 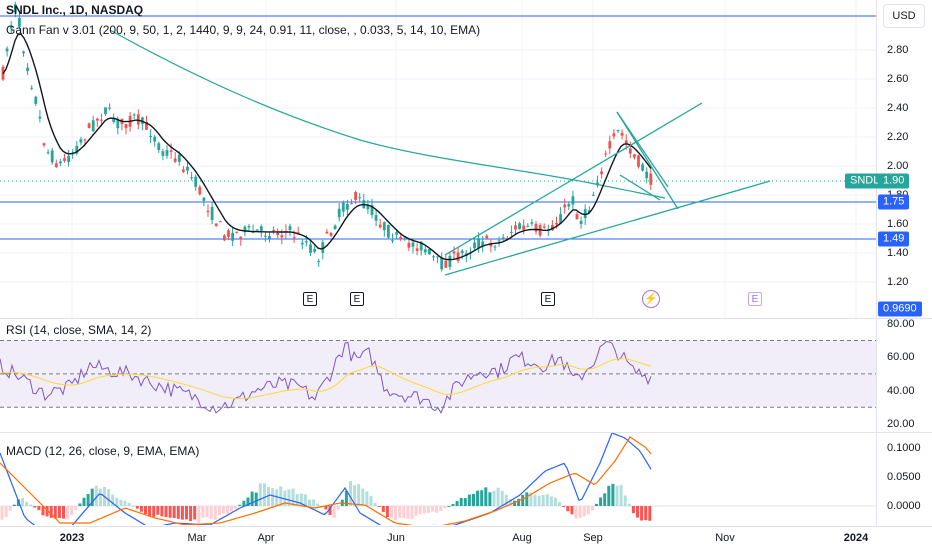 What do you see at coordinates (725, 538) in the screenshot?
I see `time-label: Nov` at bounding box center [725, 538].